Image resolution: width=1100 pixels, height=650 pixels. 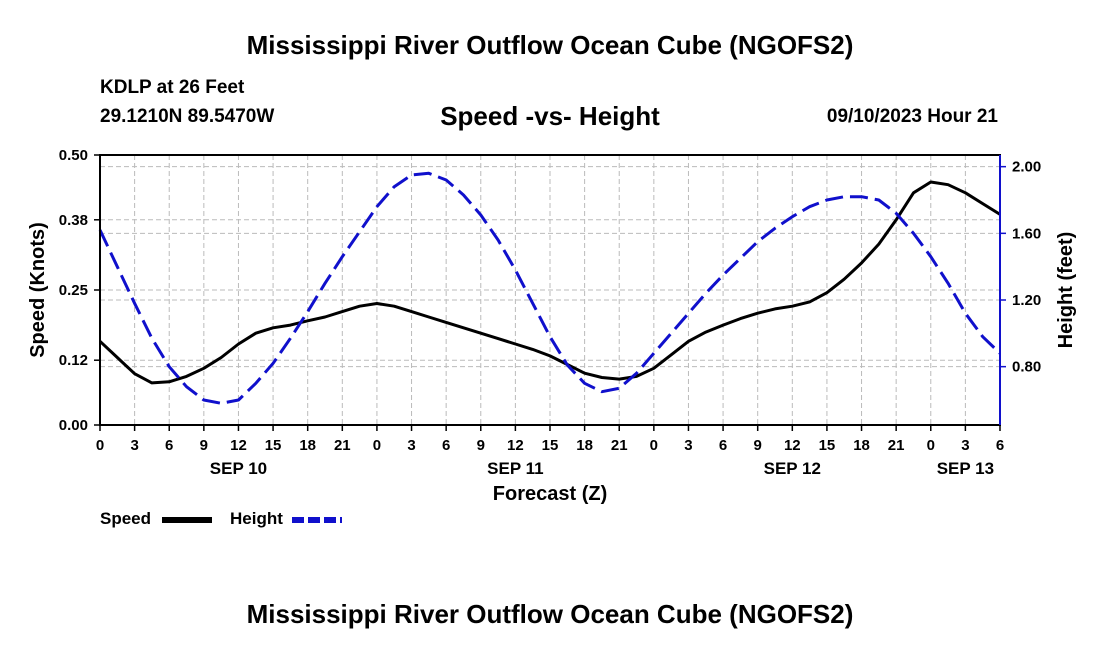 What do you see at coordinates (1026, 167) in the screenshot?
I see `y-right-tick-label: 2.00` at bounding box center [1026, 167].